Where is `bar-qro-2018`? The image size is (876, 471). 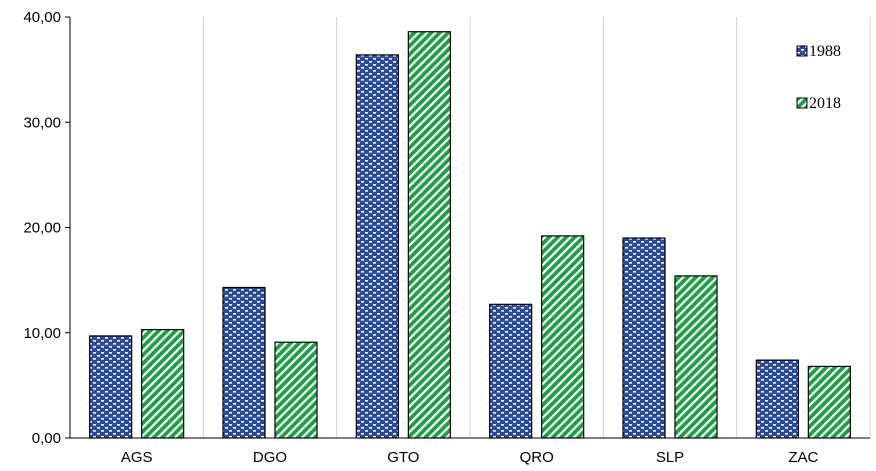
bar-qro-2018 is located at coordinates (563, 337).